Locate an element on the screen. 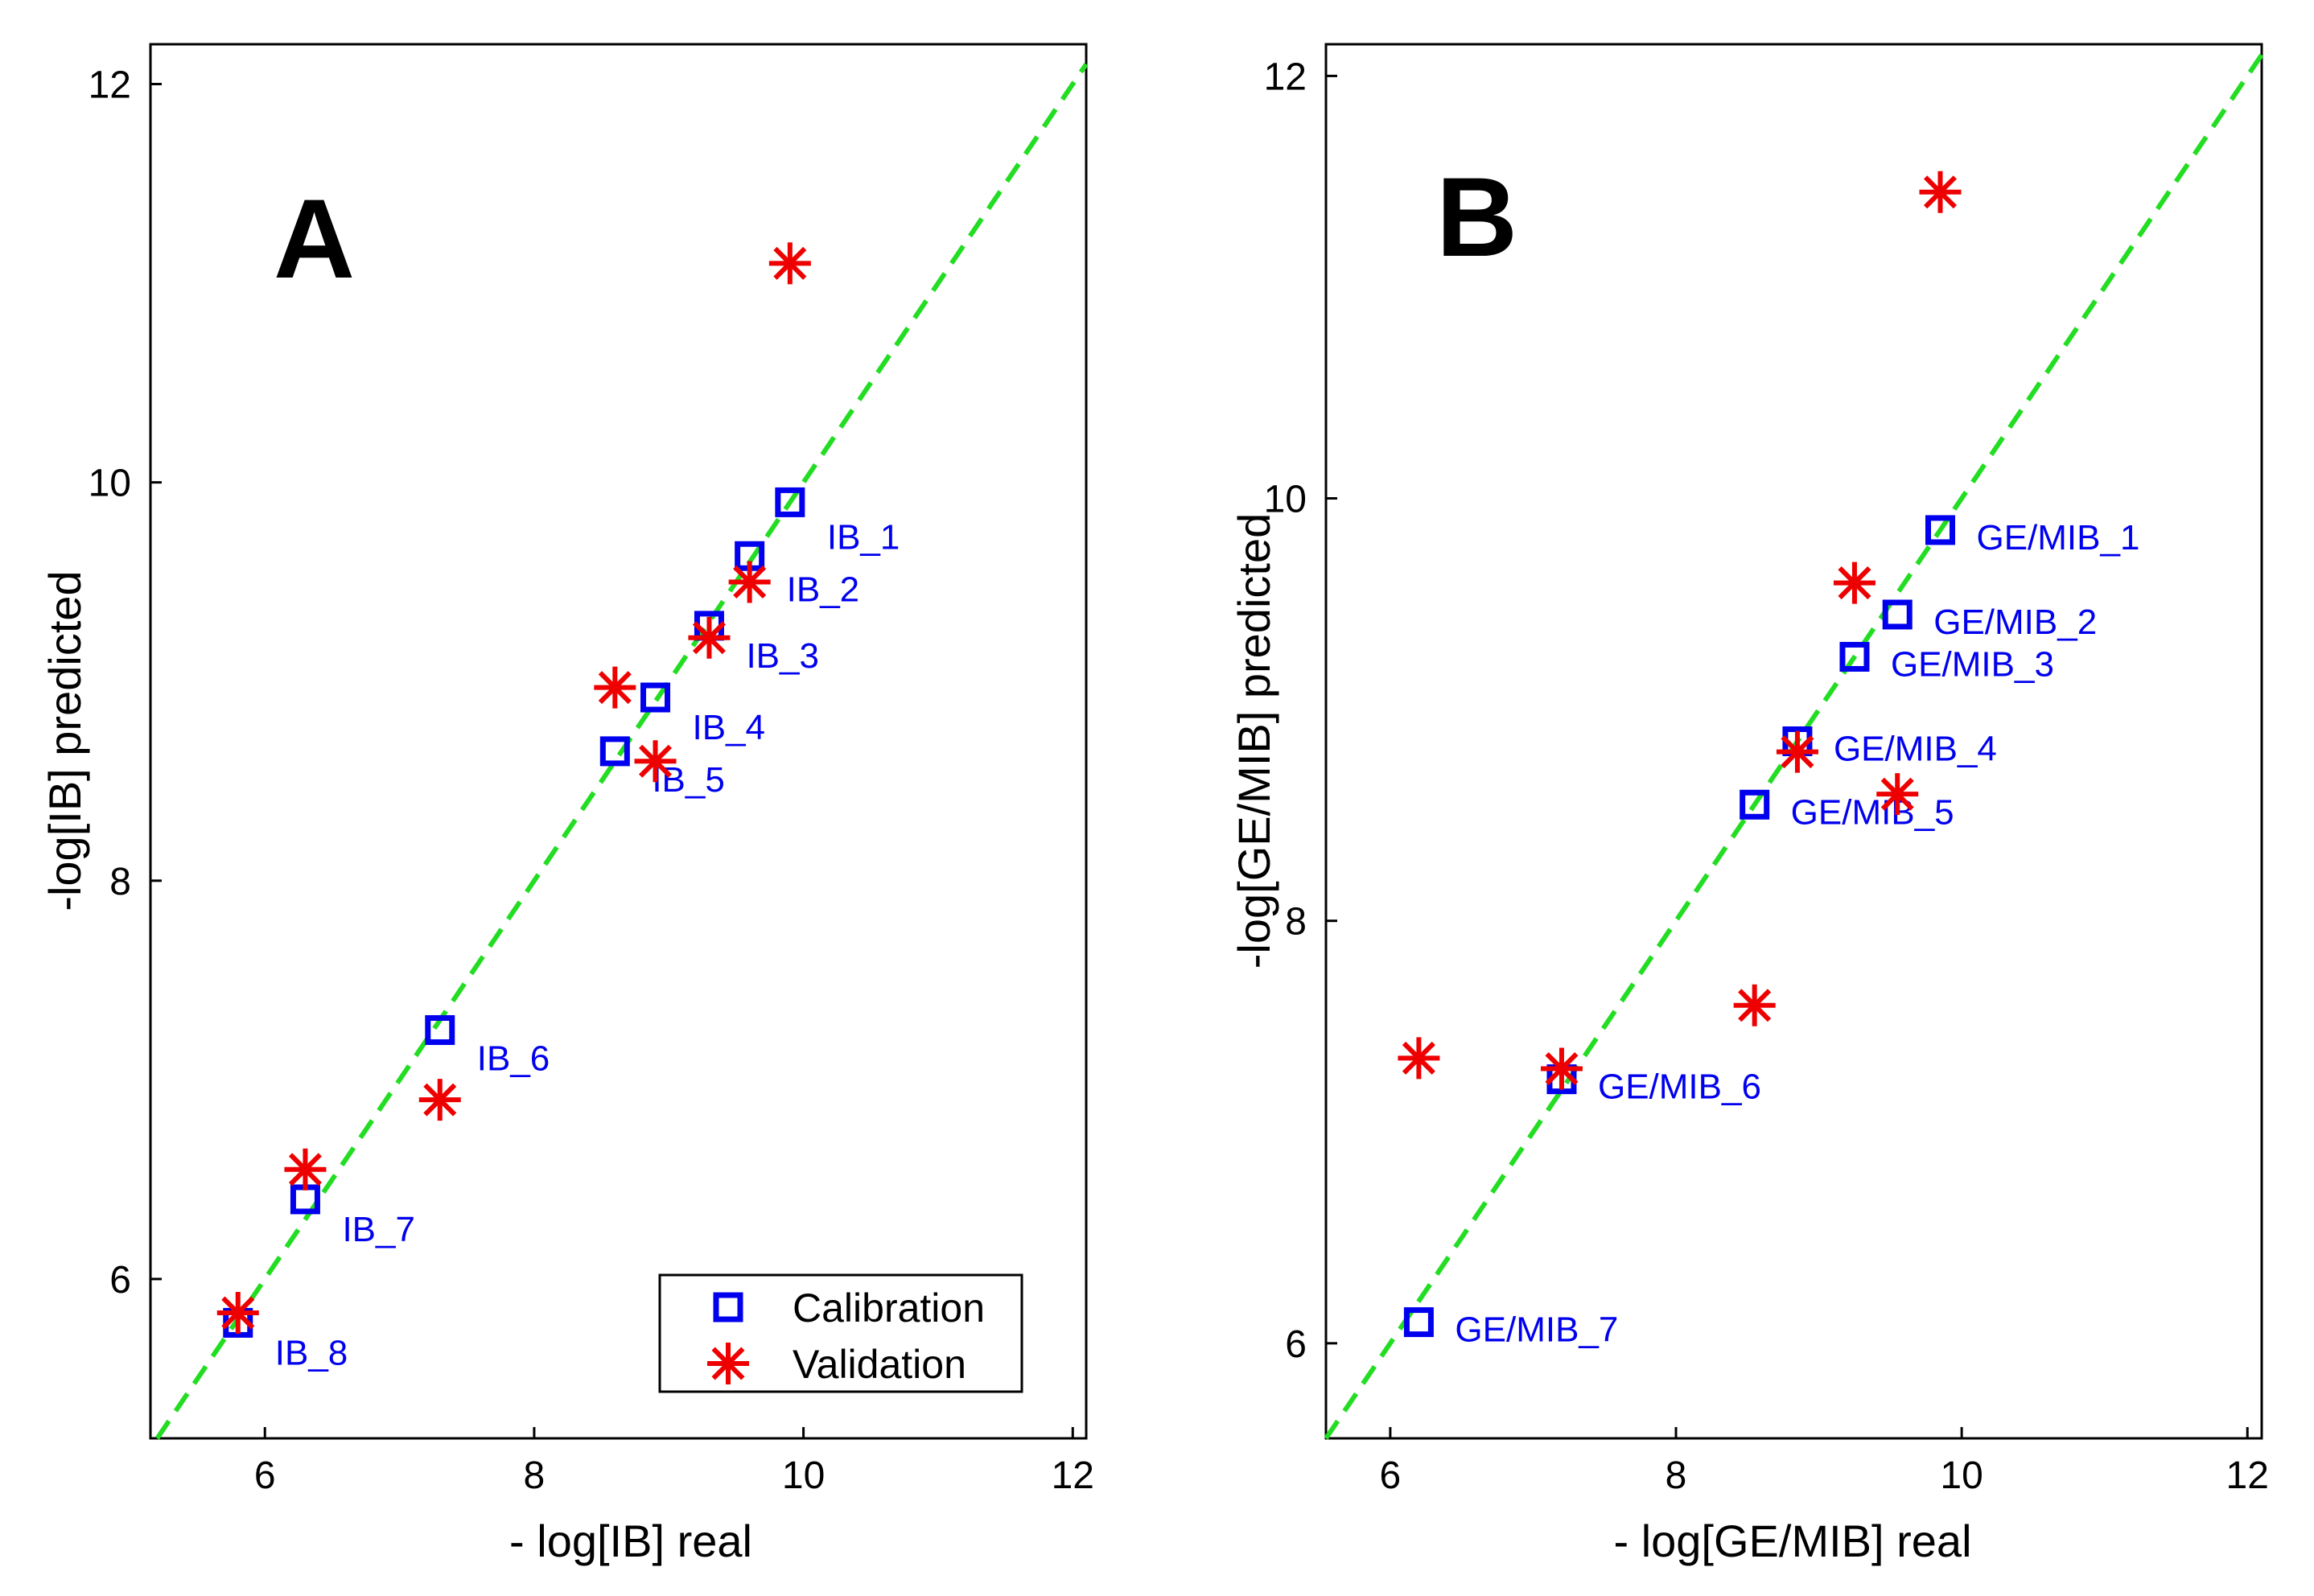 The height and width of the screenshot is (1596, 2314). point-label: IB_4 is located at coordinates (729, 727).